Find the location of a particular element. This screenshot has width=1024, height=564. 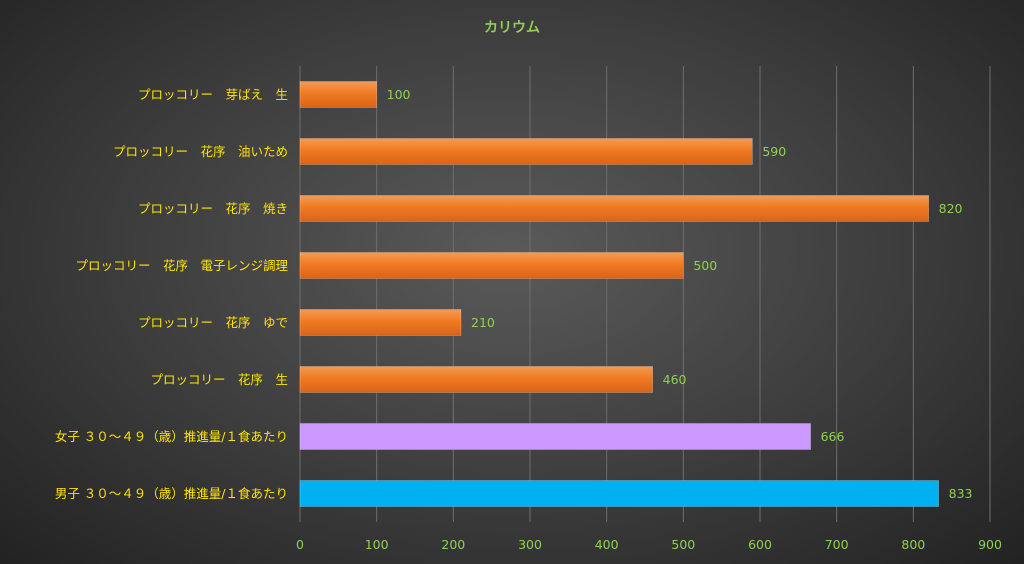

x-tick-label: 900 is located at coordinates (990, 544).